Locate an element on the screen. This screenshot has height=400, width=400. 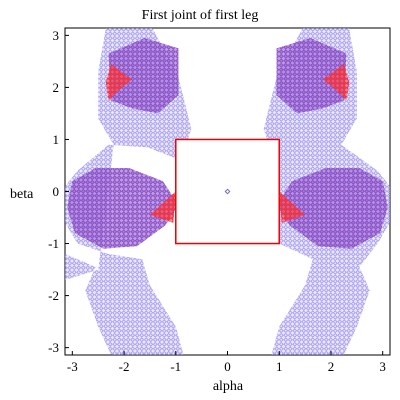
x-tick-label: 0 is located at coordinates (227, 366).